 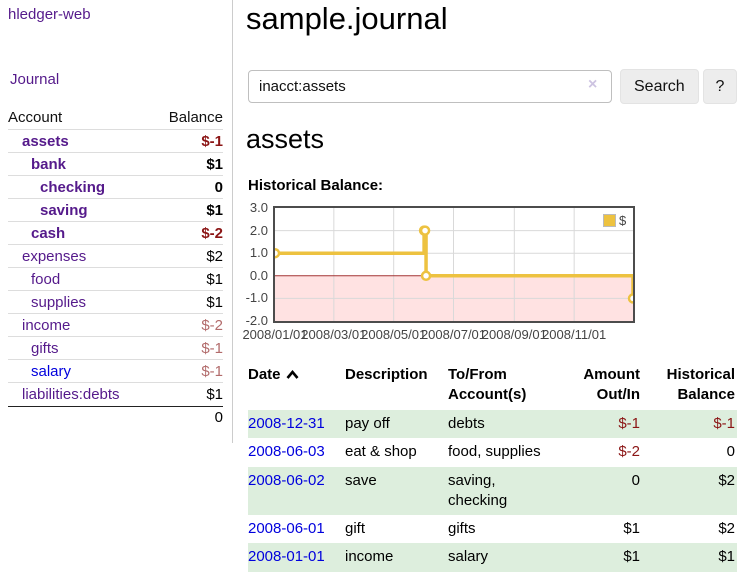 What do you see at coordinates (720, 86) in the screenshot?
I see `help-button: ?` at bounding box center [720, 86].